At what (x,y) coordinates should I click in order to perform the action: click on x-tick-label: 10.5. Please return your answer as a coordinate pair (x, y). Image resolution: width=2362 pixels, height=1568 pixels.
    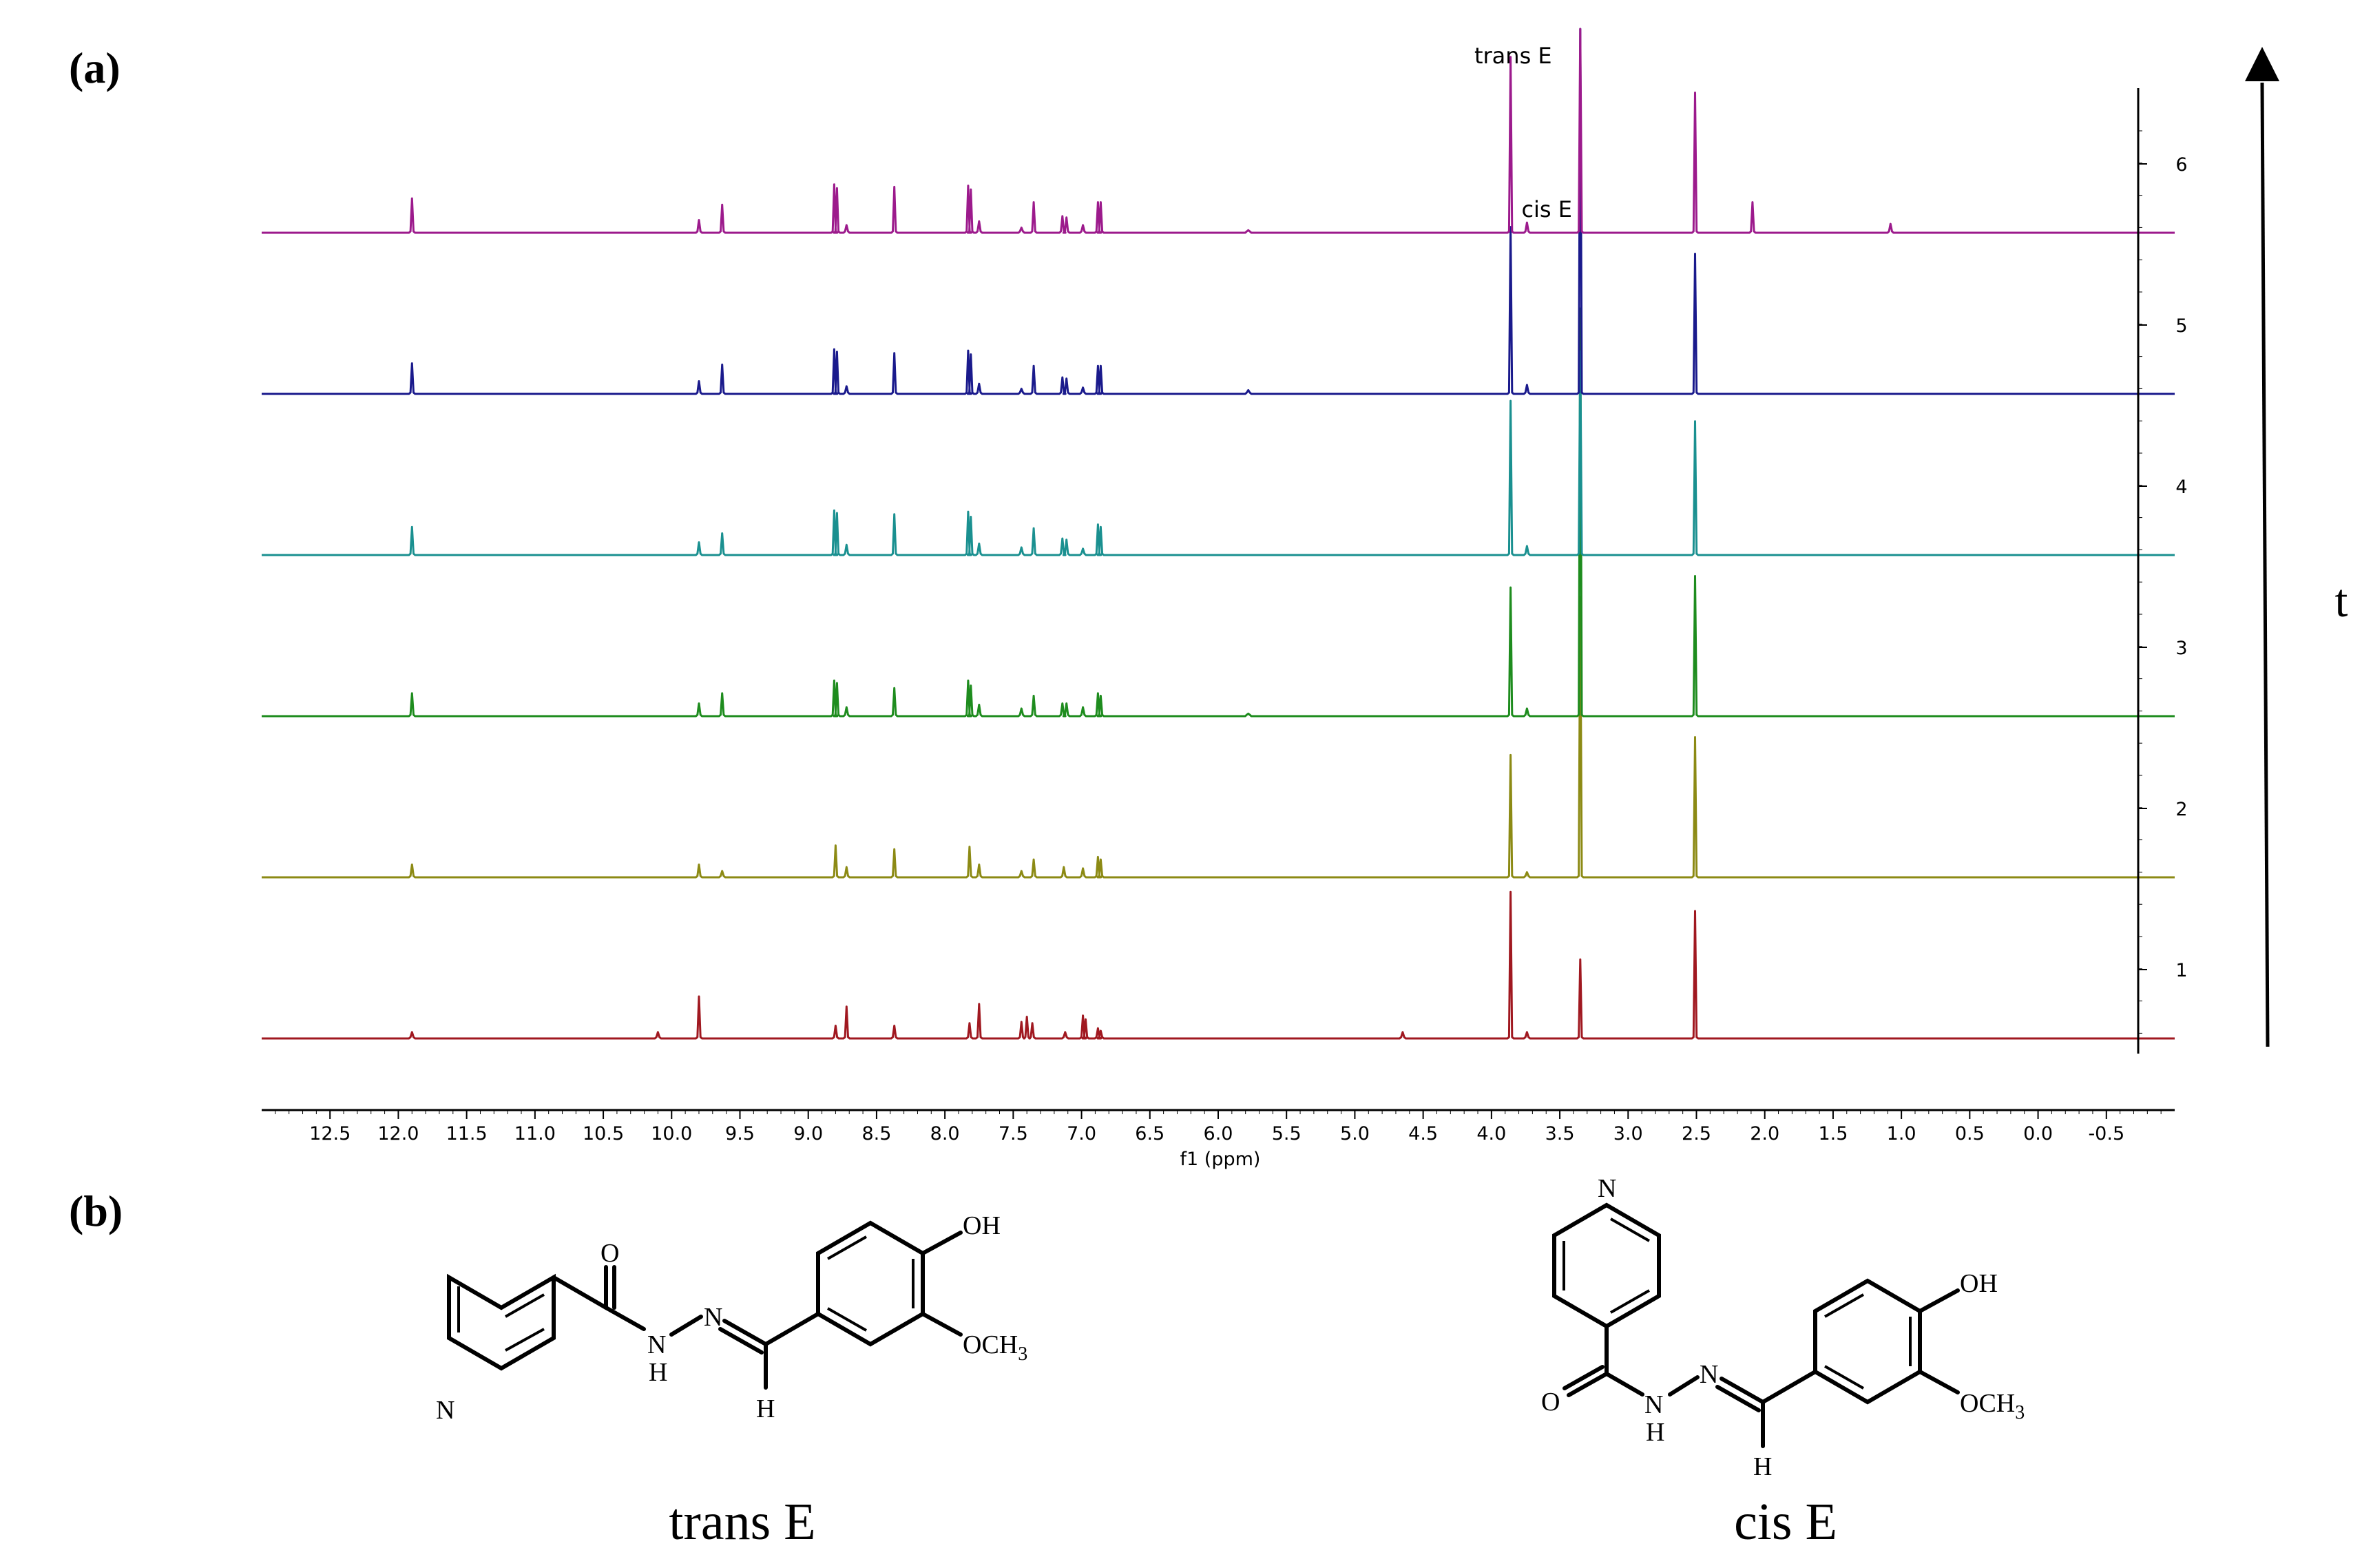
    Looking at the image, I should click on (603, 1133).